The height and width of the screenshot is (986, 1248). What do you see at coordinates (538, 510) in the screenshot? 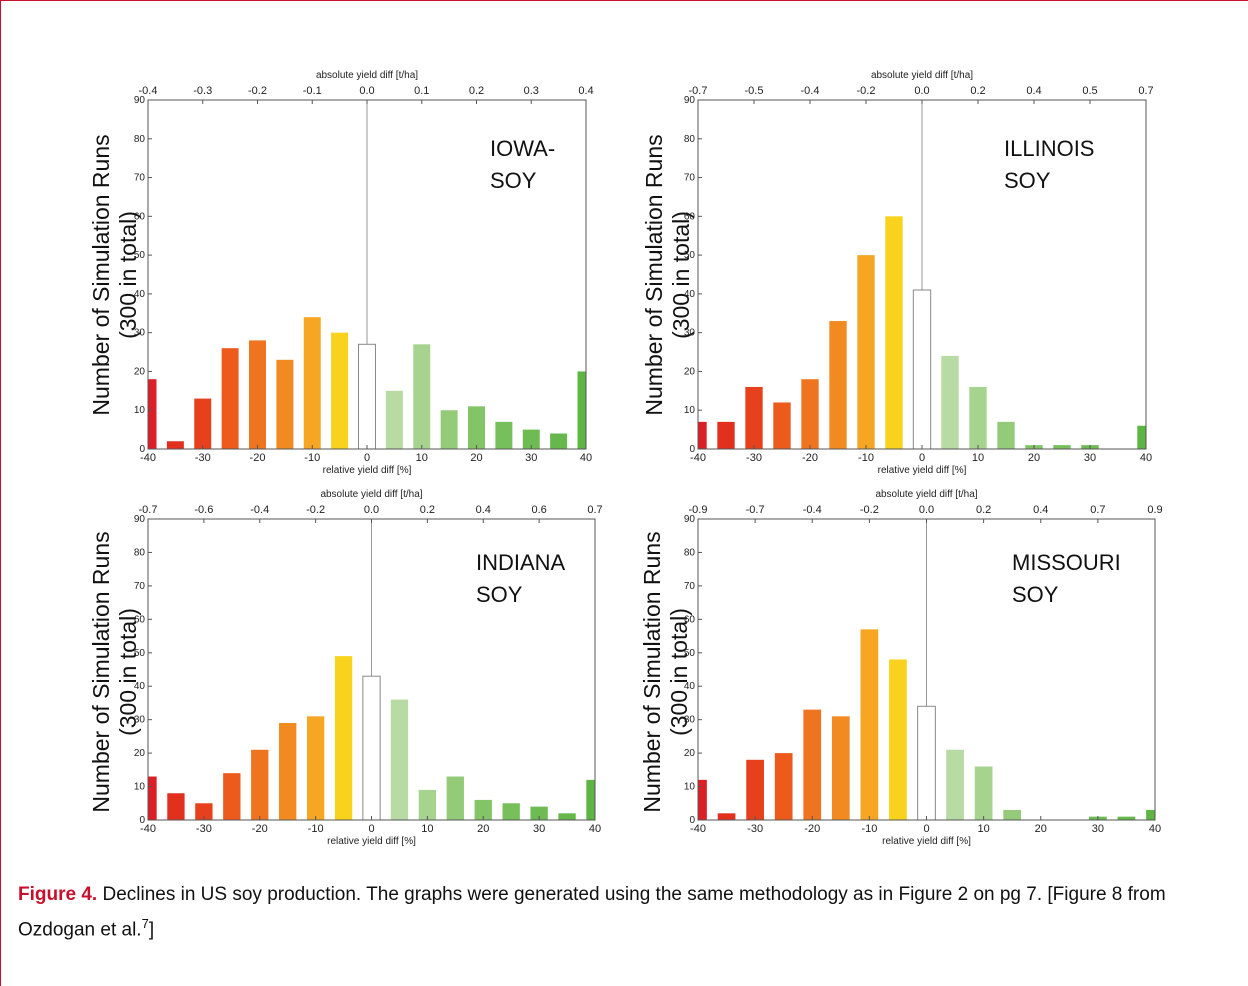
I see `top-tick-label: 0.6` at bounding box center [538, 510].